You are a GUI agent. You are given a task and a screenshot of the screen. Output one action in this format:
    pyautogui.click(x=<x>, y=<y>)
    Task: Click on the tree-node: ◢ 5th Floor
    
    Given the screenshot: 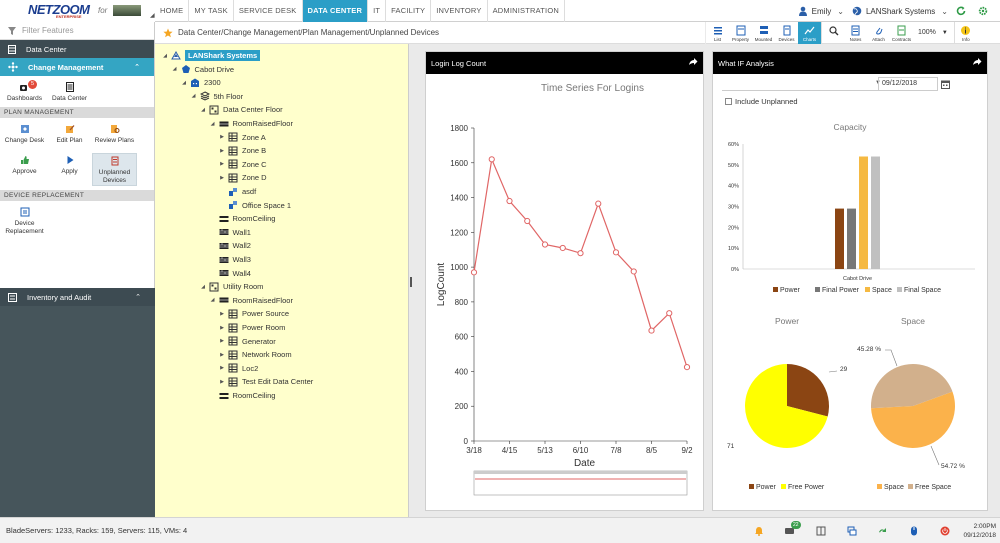 What is the action you would take?
    pyautogui.click(x=216, y=96)
    